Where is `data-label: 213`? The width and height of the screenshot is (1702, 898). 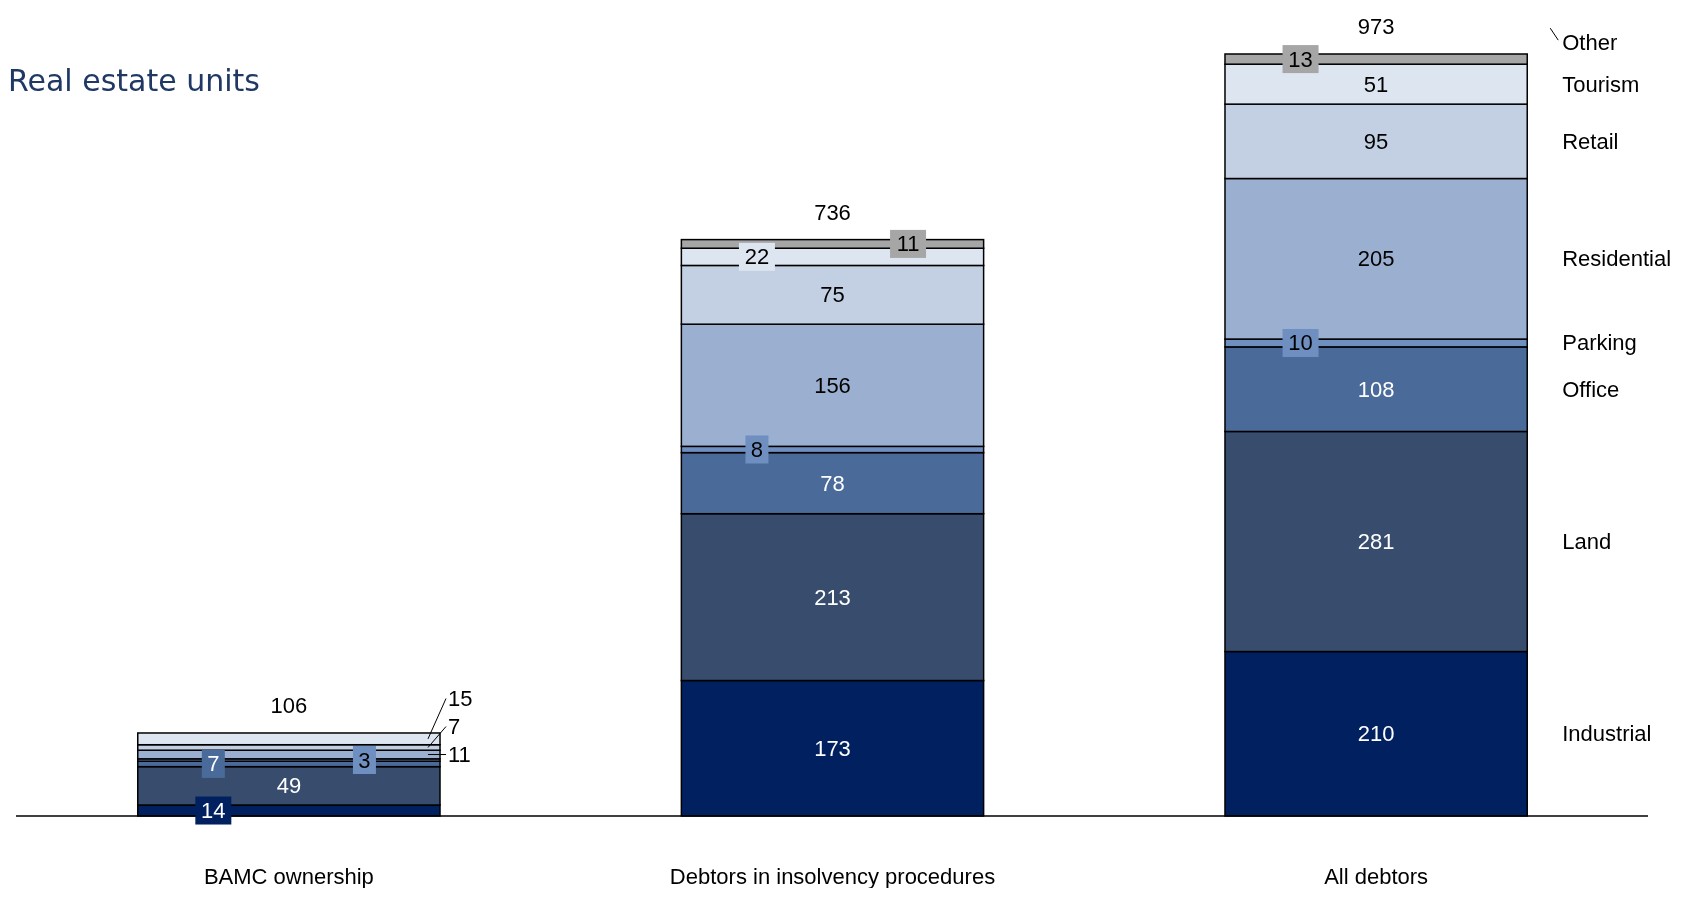
data-label: 213 is located at coordinates (832, 597).